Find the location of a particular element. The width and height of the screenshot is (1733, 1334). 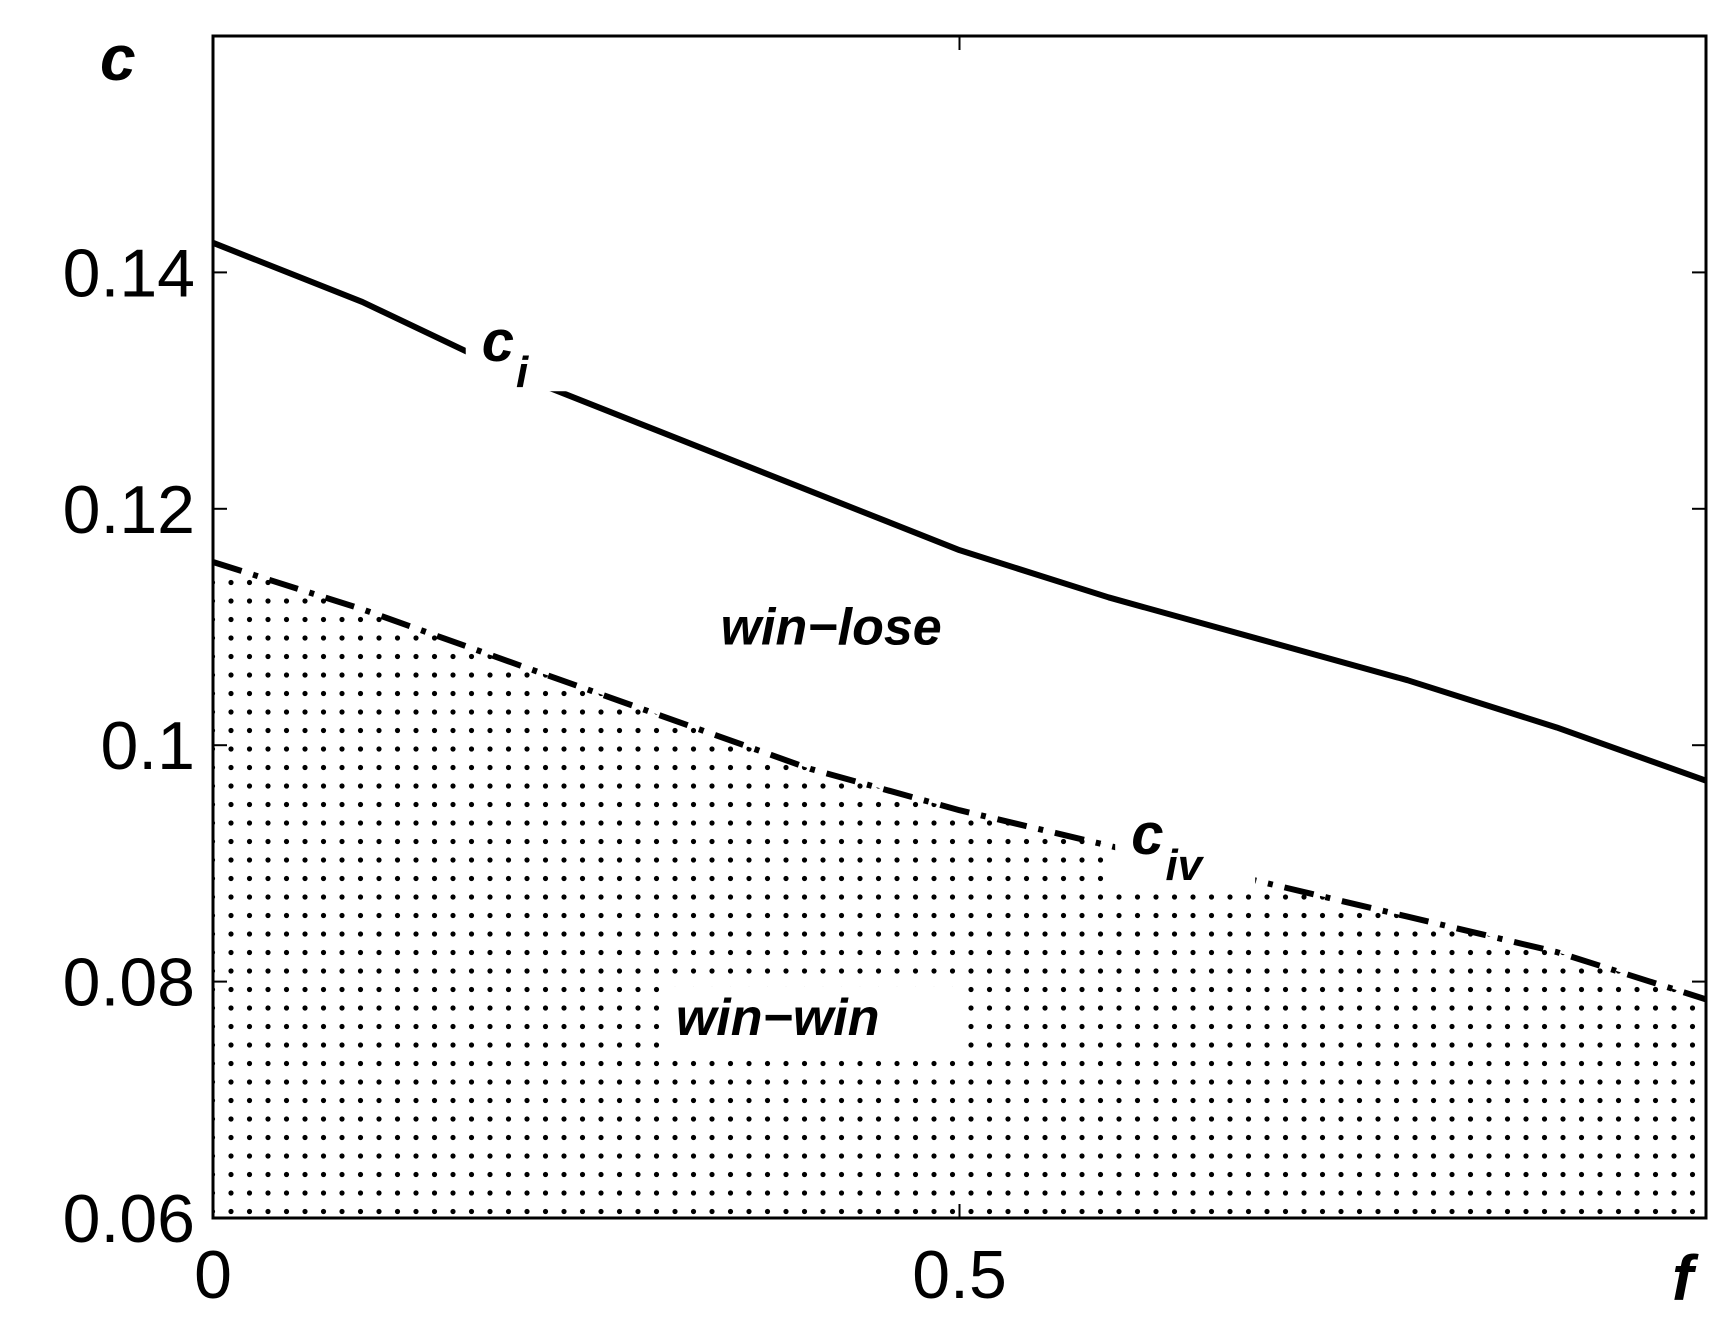

y-tick-label: 0.08 is located at coordinates (129, 983).